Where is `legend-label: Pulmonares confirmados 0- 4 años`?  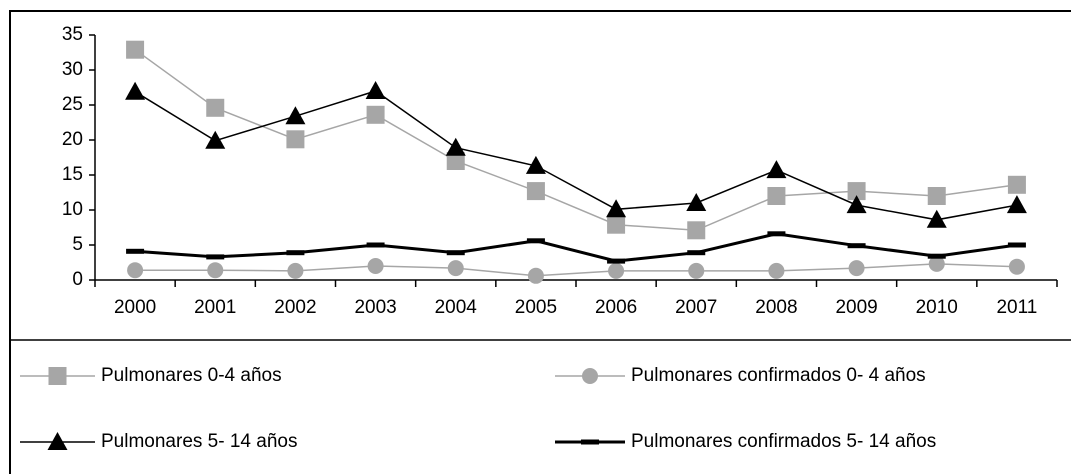
legend-label: Pulmonares confirmados 0- 4 años is located at coordinates (778, 375).